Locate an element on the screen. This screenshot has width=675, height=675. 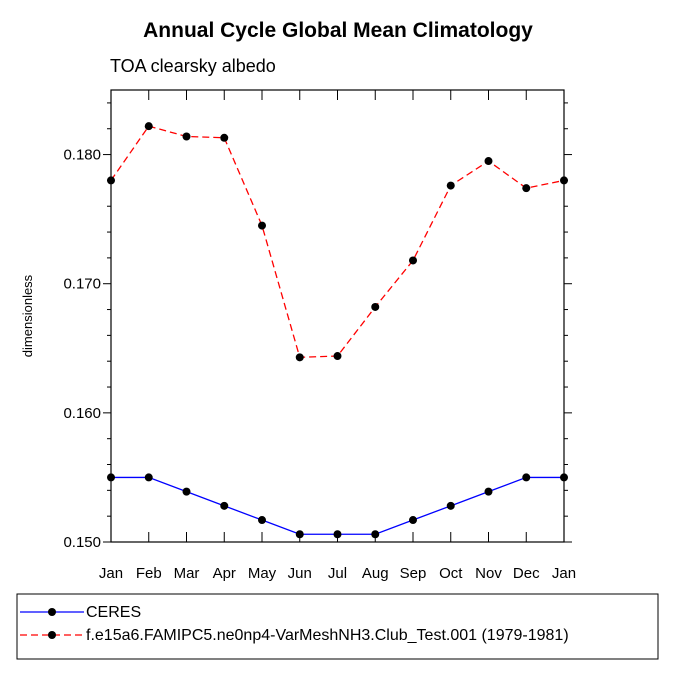
x-tick-label: Jun is located at coordinates (300, 573).